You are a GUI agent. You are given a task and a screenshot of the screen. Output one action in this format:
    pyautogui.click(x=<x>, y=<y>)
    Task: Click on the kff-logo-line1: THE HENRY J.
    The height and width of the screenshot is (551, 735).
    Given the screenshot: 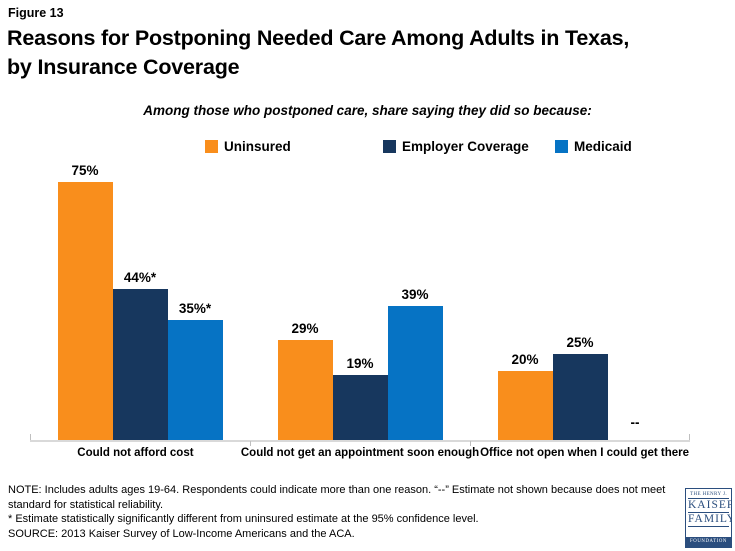 What is the action you would take?
    pyautogui.click(x=708, y=494)
    